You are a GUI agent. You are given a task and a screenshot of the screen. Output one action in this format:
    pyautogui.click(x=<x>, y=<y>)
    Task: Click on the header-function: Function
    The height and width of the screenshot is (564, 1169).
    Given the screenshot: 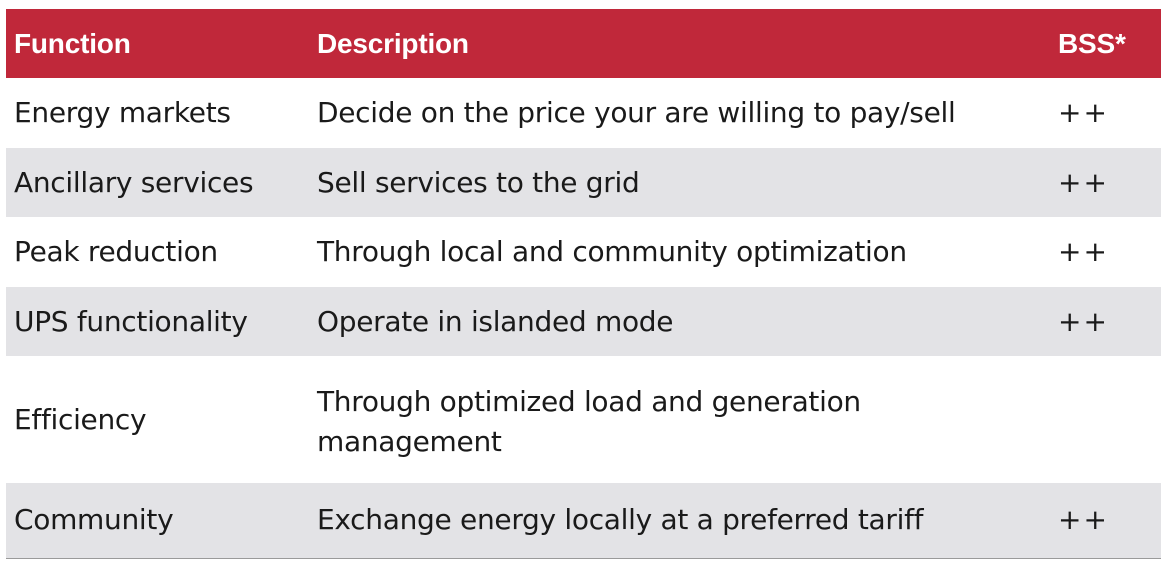 What is the action you would take?
    pyautogui.click(x=157, y=43)
    